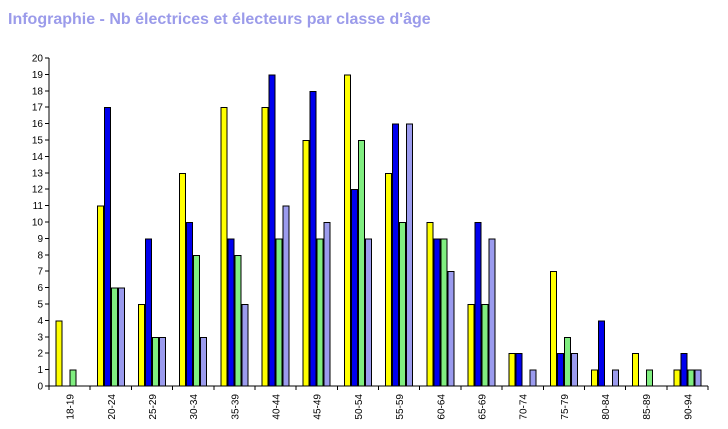  What do you see at coordinates (38, 91) in the screenshot?
I see `y-tick-label: 18` at bounding box center [38, 91].